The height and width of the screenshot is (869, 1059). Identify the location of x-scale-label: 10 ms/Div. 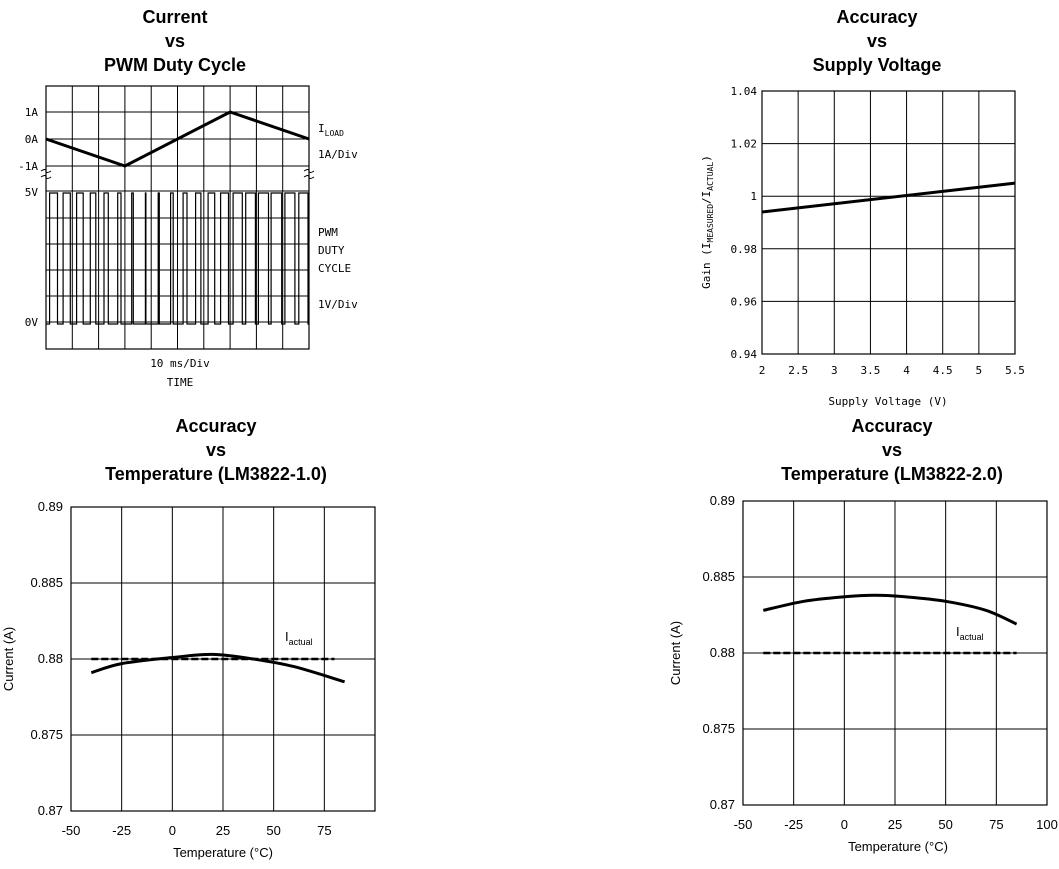
(180, 363).